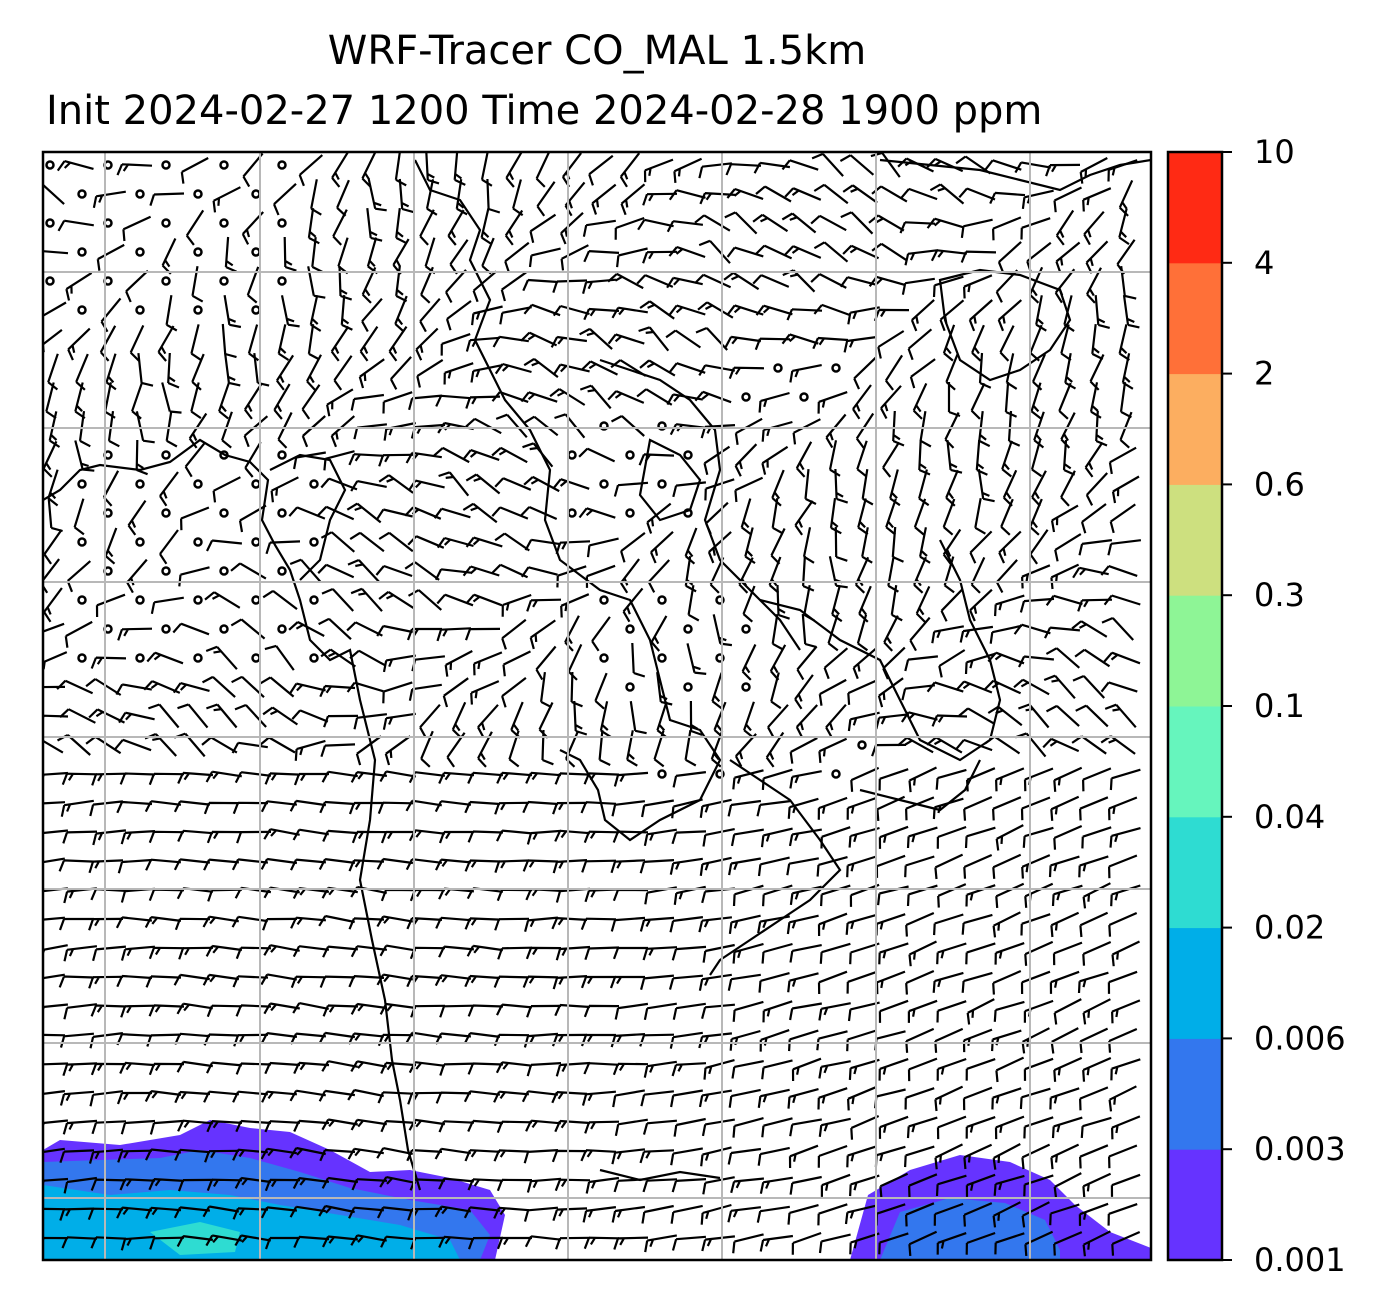 The width and height of the screenshot is (1400, 1313). Describe the element at coordinates (1300, 1149) in the screenshot. I see `colorbar-tick-label: 0.003` at that location.